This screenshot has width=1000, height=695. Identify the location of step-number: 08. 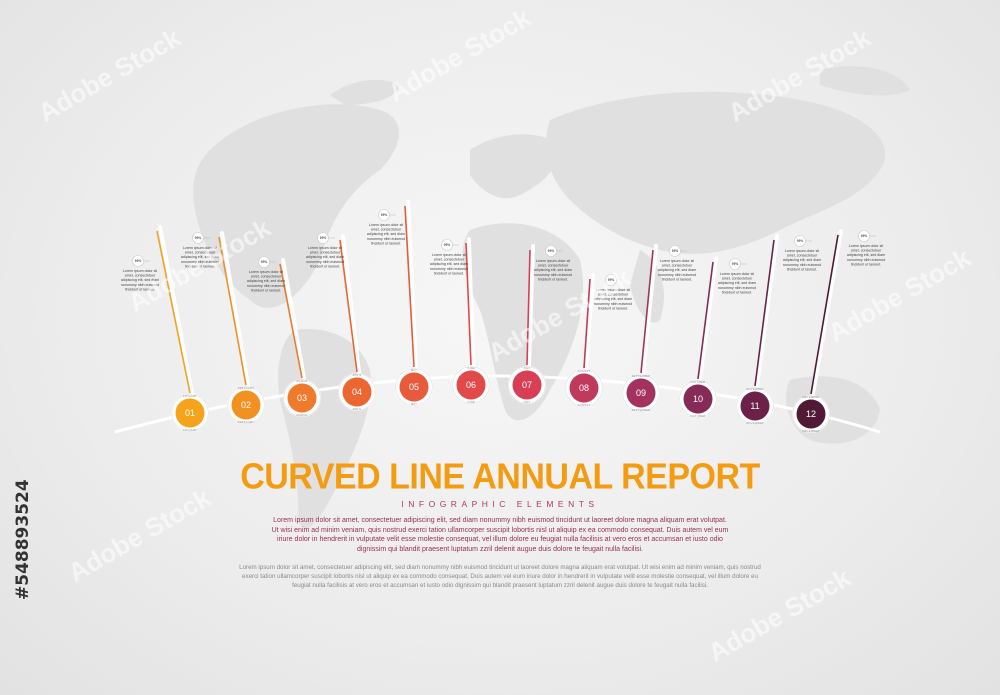
(584, 388).